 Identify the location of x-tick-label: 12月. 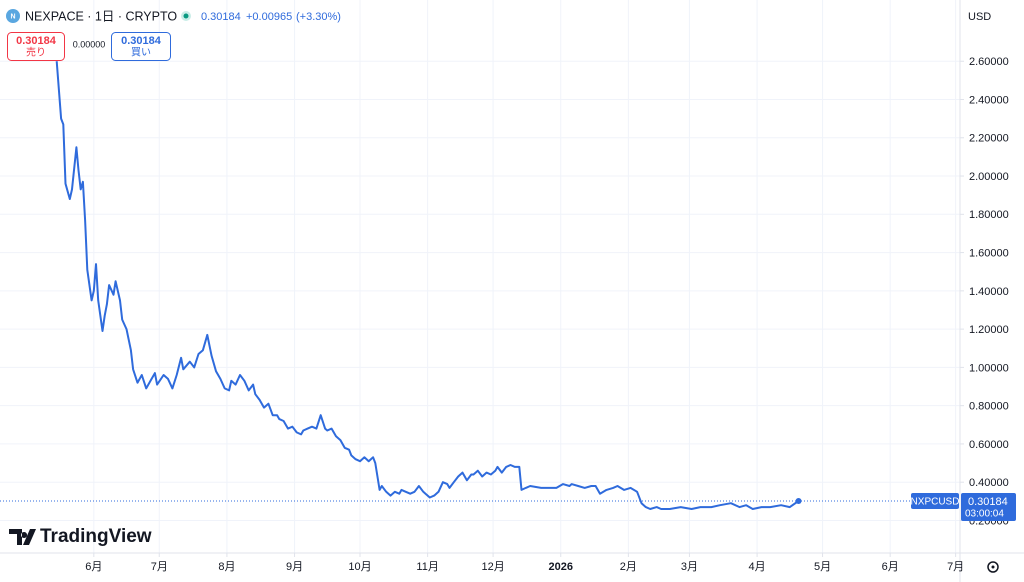
(492, 567).